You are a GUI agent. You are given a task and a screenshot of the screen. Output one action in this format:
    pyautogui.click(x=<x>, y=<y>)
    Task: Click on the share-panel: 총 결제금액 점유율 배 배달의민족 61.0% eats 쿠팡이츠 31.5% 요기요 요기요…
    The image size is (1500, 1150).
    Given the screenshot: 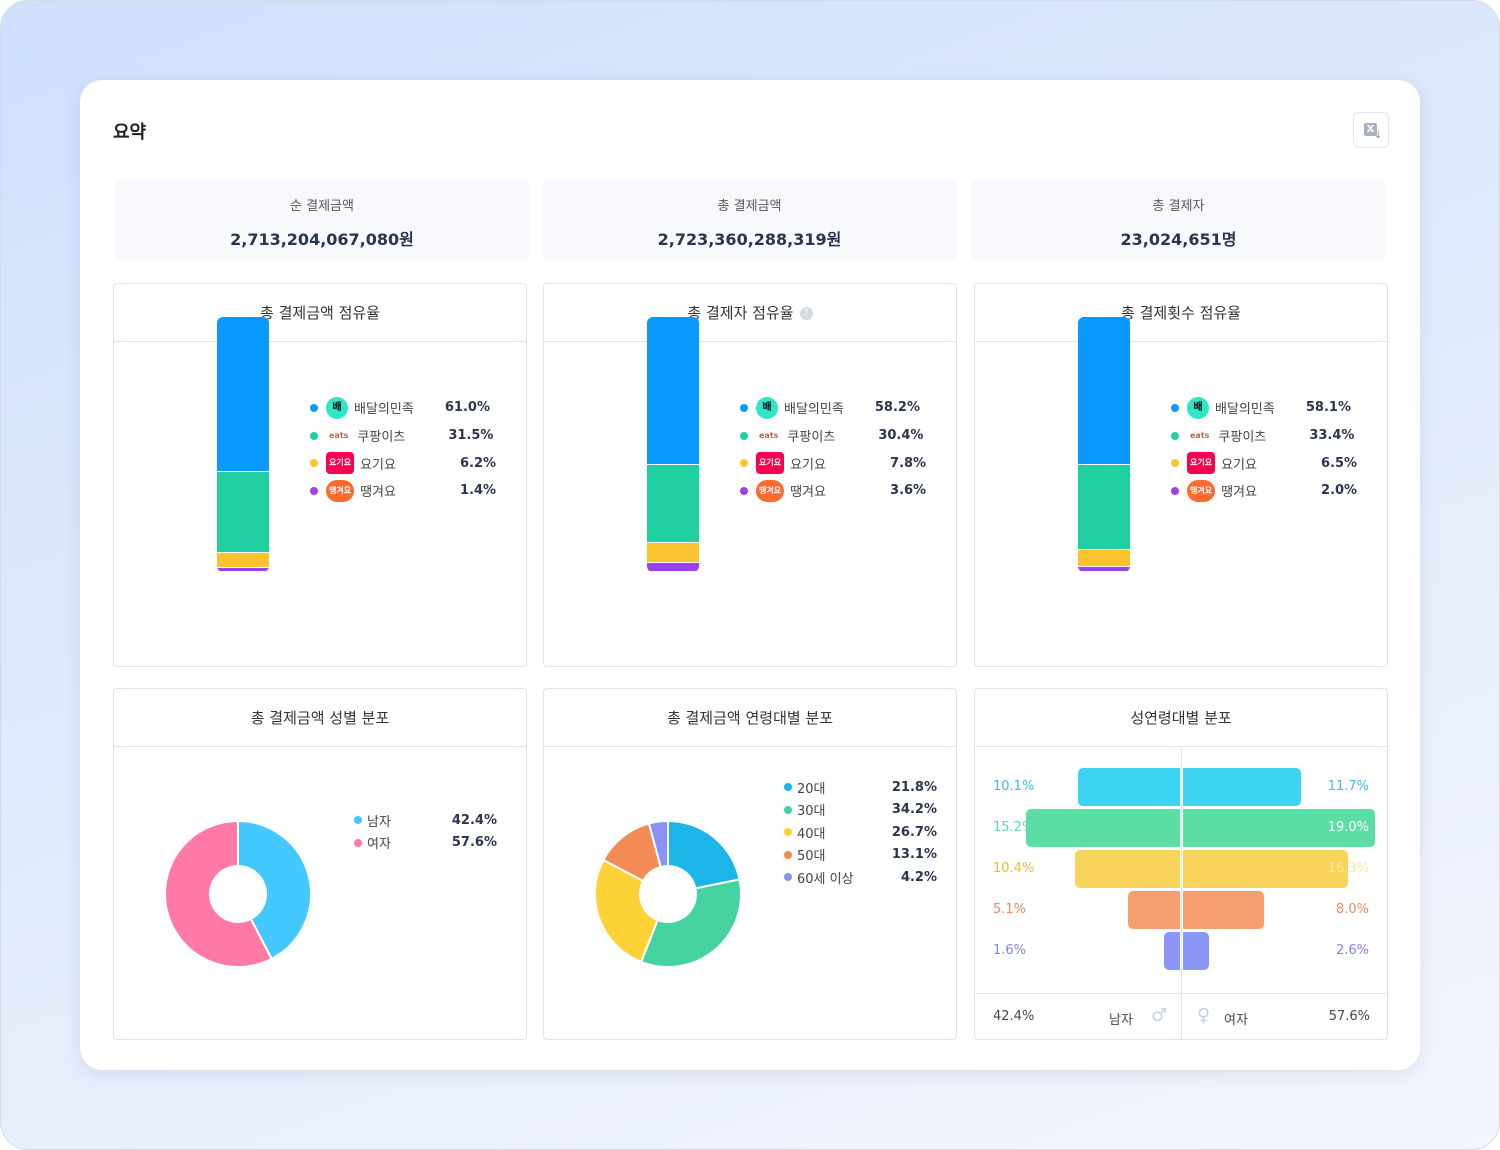 What is the action you would take?
    pyautogui.click(x=320, y=475)
    